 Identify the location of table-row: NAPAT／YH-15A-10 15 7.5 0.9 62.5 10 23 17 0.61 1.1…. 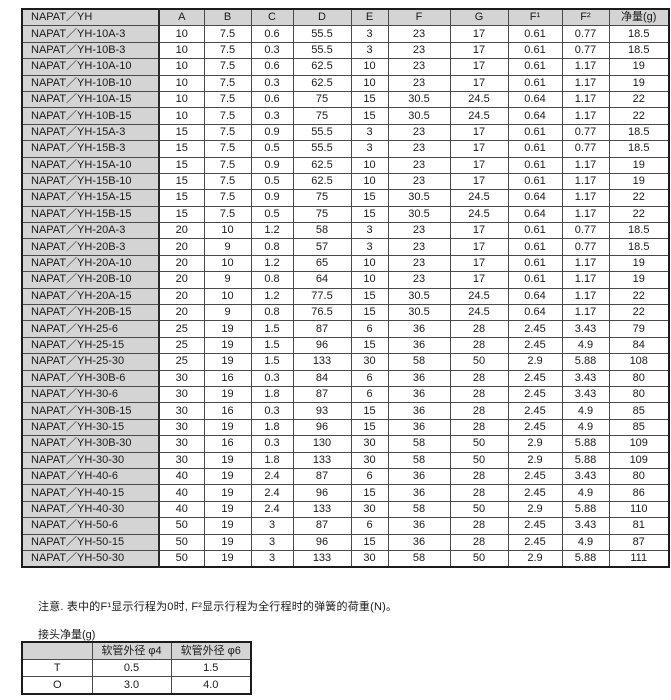
(345, 165).